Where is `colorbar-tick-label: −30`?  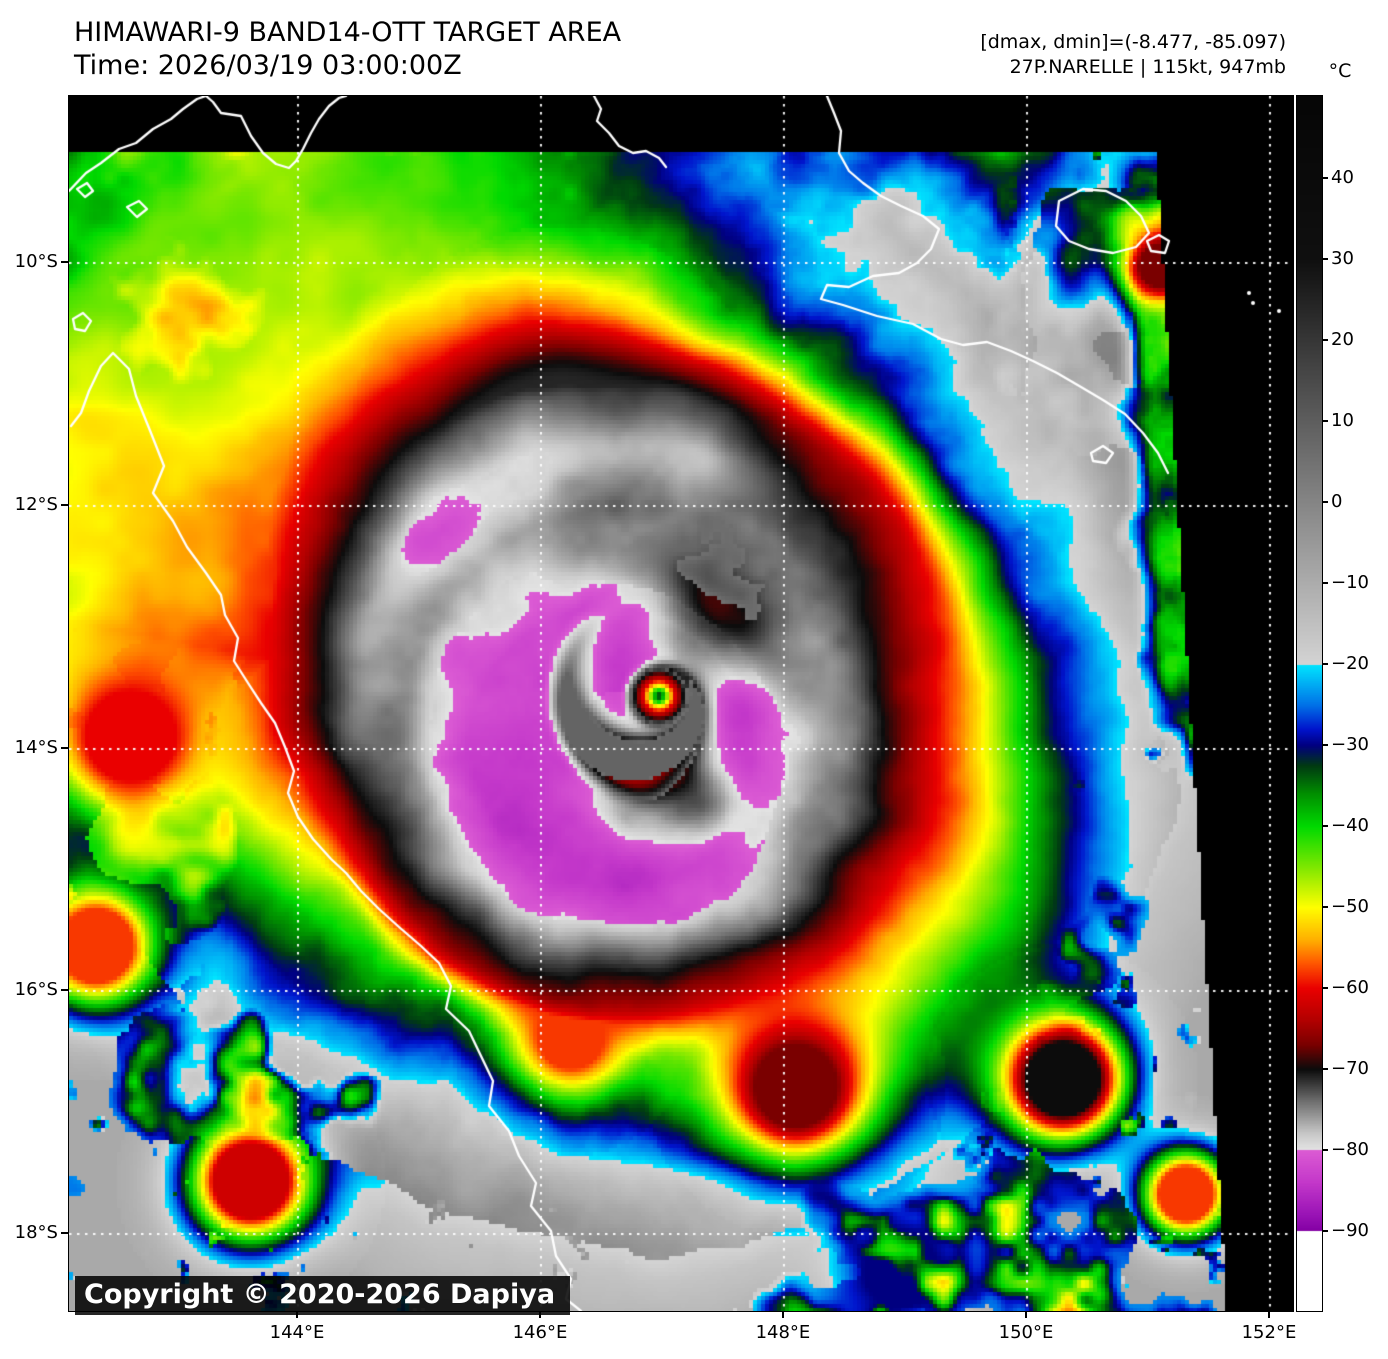
colorbar-tick-label: −30 is located at coordinates (1350, 745).